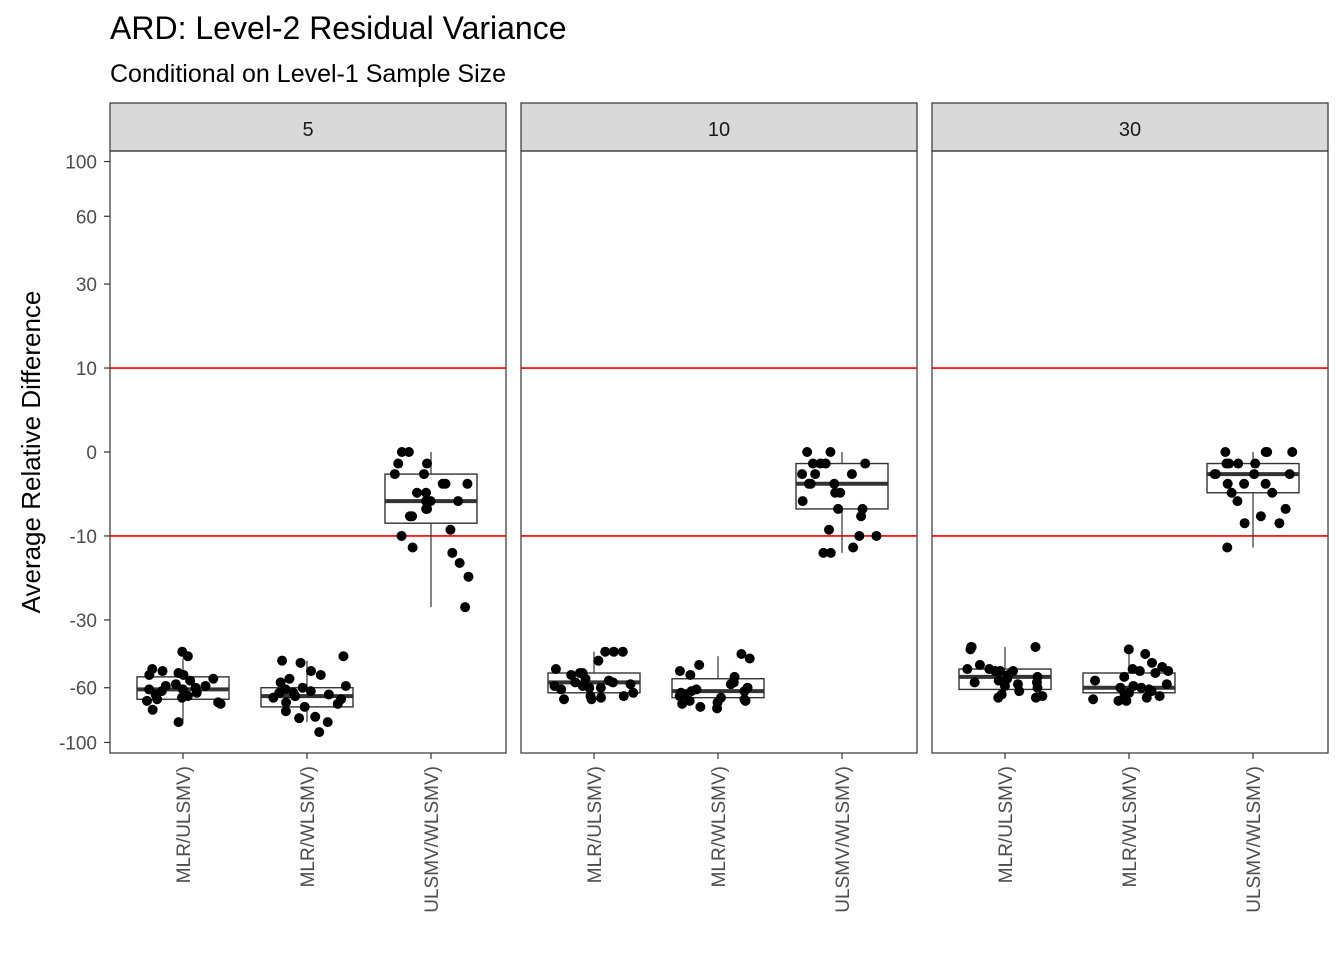  Describe the element at coordinates (31, 452) in the screenshot. I see `y-axis-label: Average Relative Difference` at that location.